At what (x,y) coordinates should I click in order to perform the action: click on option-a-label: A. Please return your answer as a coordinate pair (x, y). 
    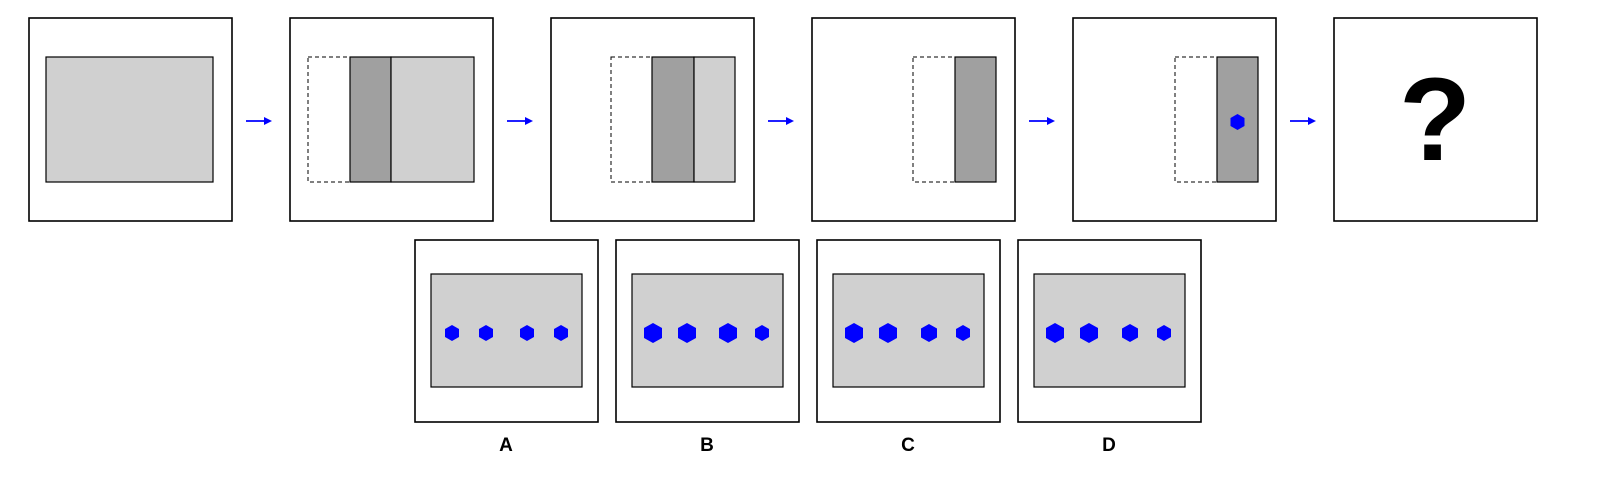
    Looking at the image, I should click on (506, 445).